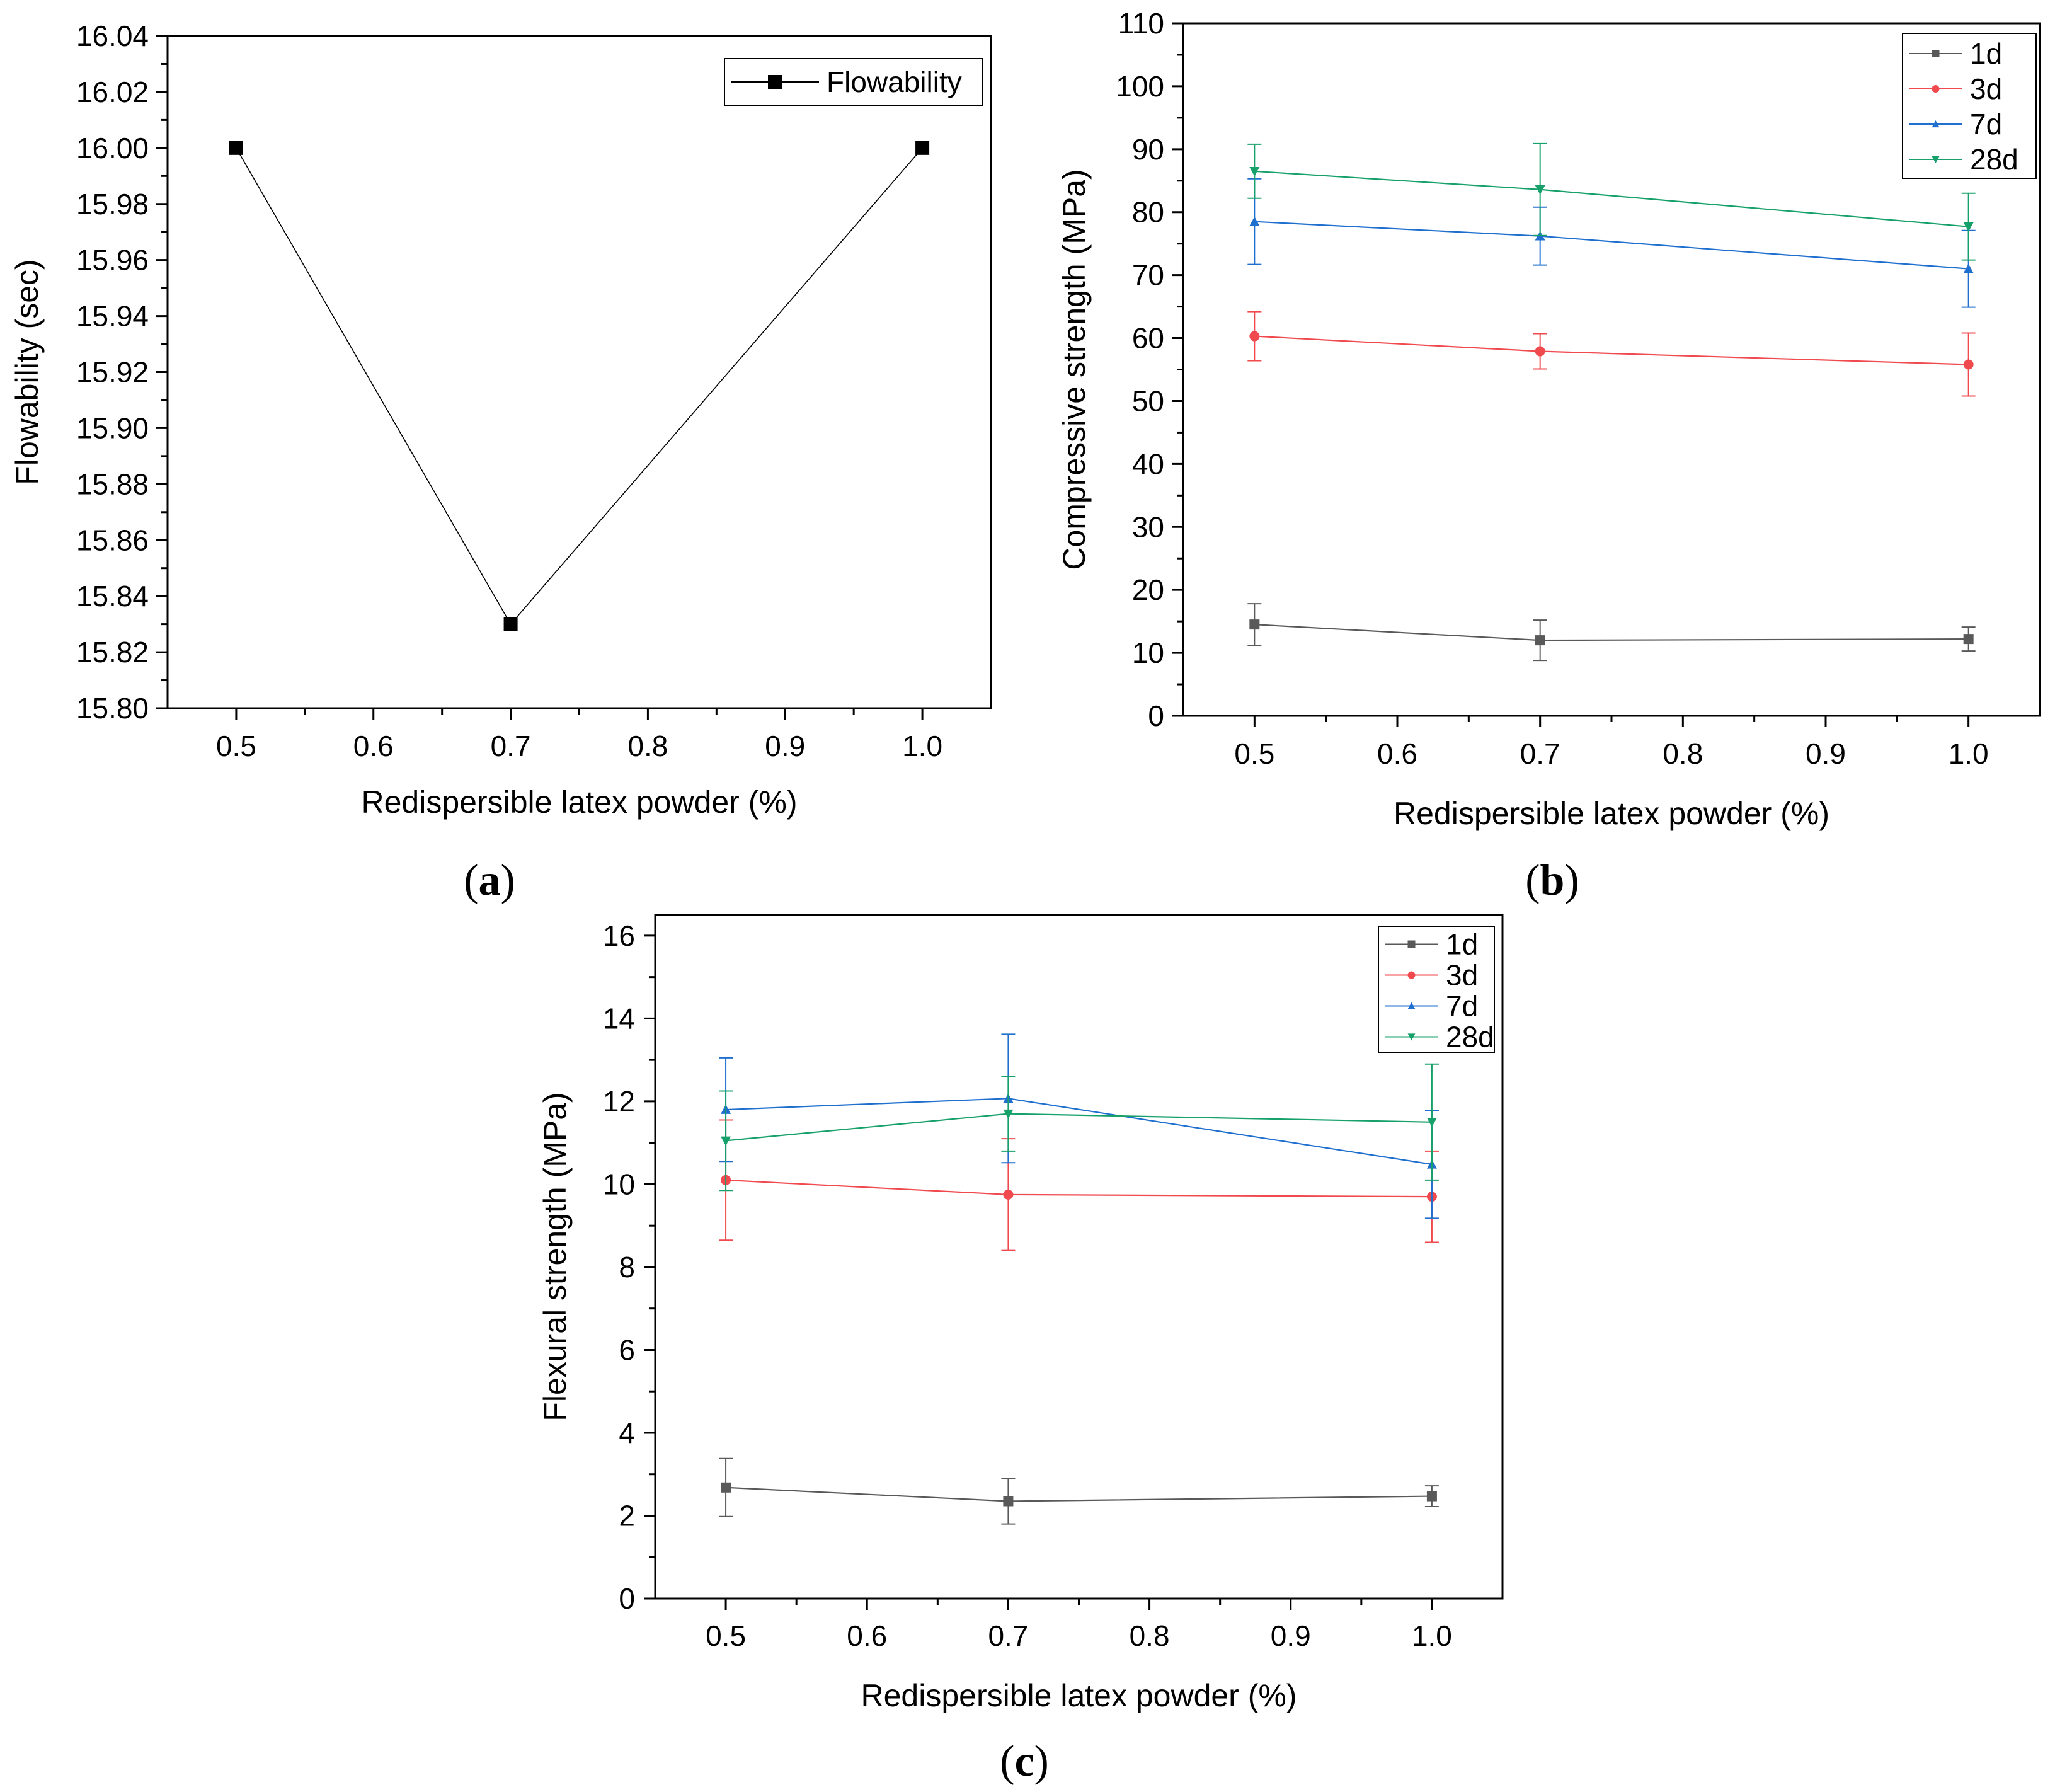 Image resolution: width=2055 pixels, height=1792 pixels. What do you see at coordinates (1611, 245) in the screenshot?
I see `panel-b-series-line-7d` at bounding box center [1611, 245].